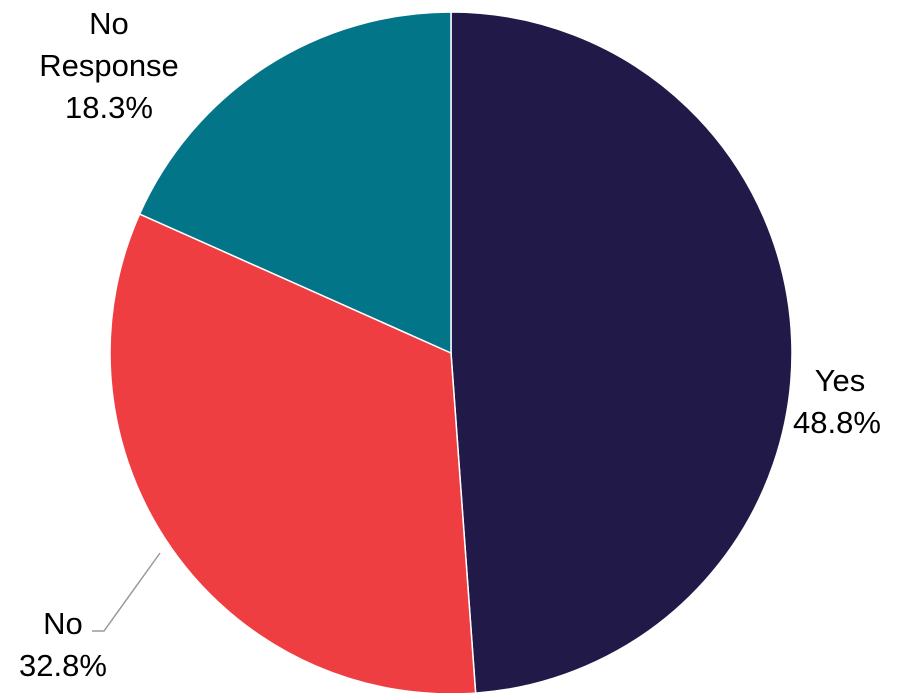 The width and height of the screenshot is (897, 693). I want to click on slice-value-yes: 48.8%, so click(837, 422).